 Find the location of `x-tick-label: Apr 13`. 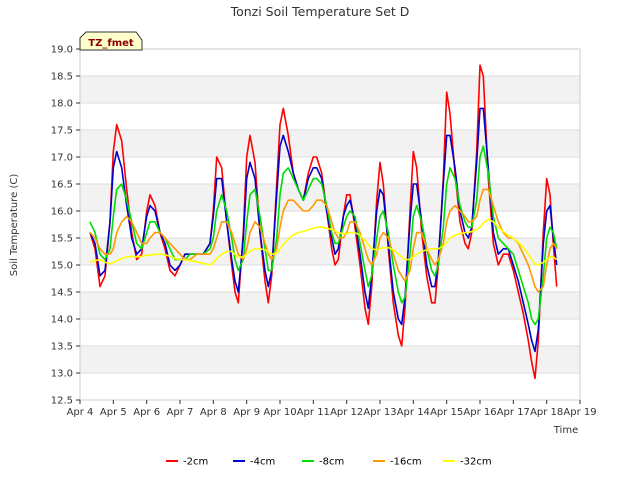

x-tick-label: Apr 13 is located at coordinates (379, 412).